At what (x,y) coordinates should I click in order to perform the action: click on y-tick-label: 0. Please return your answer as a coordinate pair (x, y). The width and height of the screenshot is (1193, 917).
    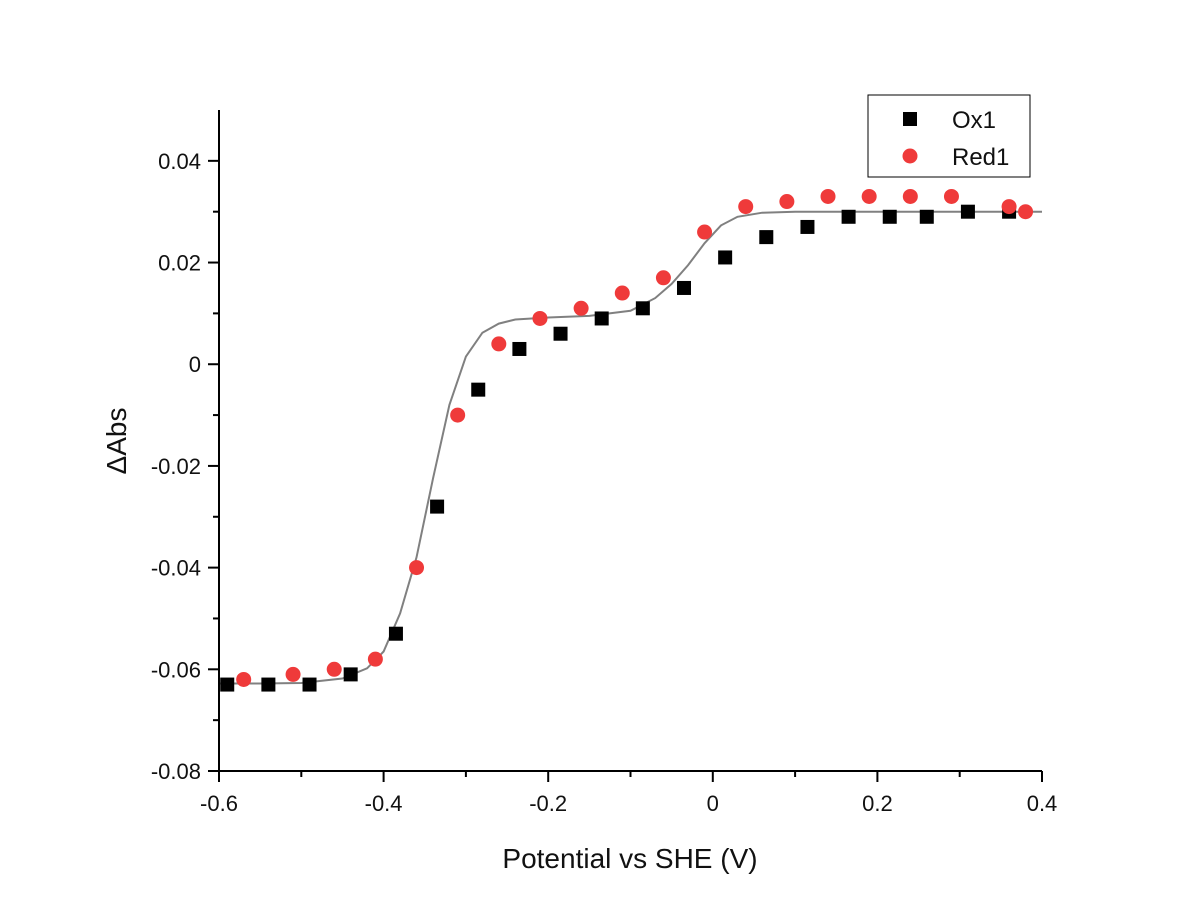
    Looking at the image, I should click on (195, 364).